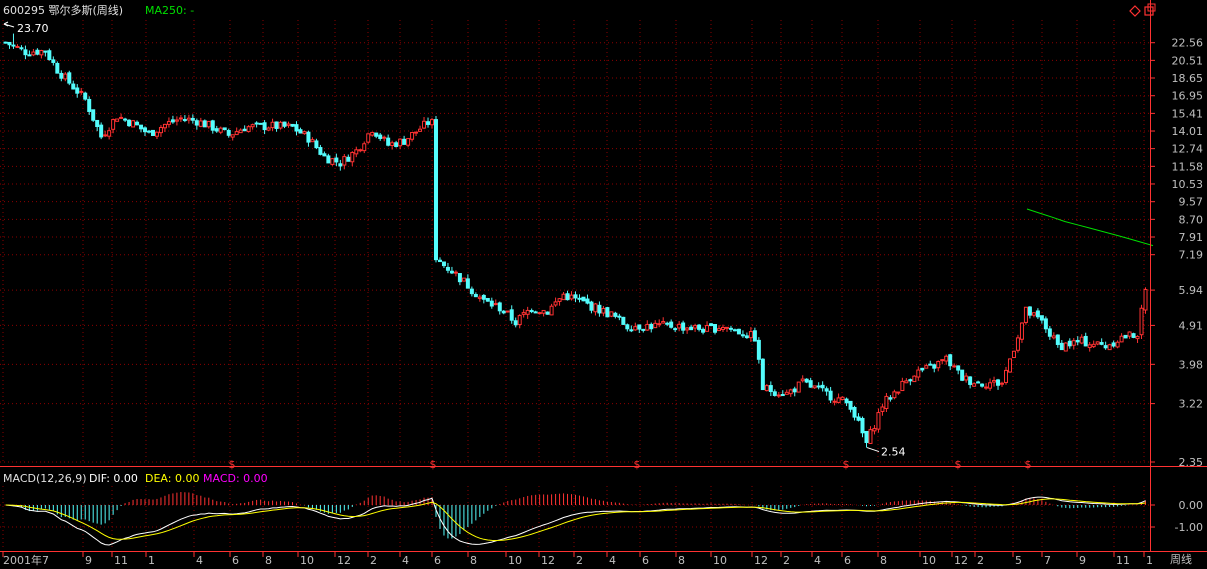 The height and width of the screenshot is (569, 1207). Describe the element at coordinates (63, 10) in the screenshot. I see `chart-title: 600295 鄂尔多斯(周线)` at that location.